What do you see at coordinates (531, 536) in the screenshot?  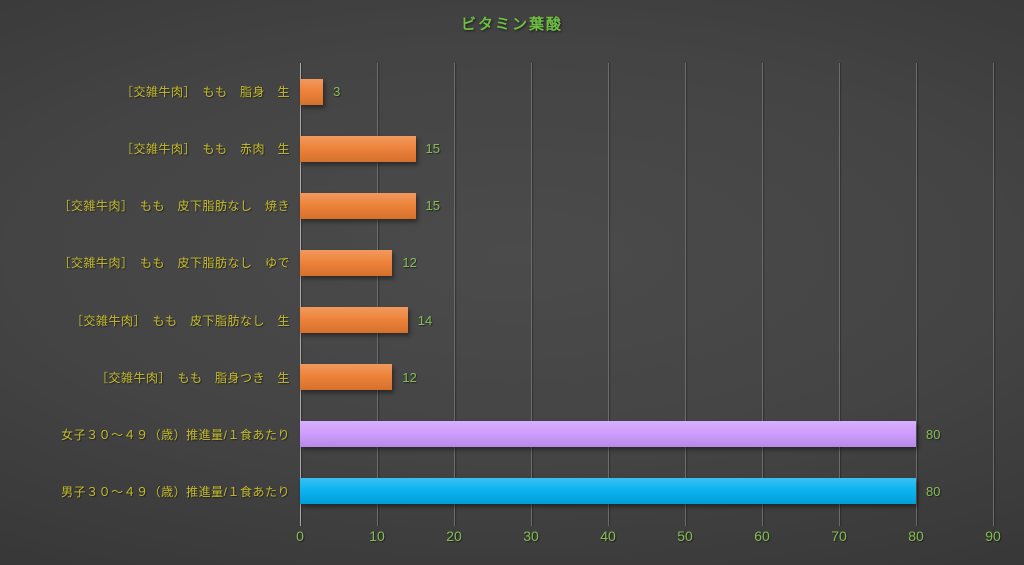 I see `x-tick-label: 30` at bounding box center [531, 536].